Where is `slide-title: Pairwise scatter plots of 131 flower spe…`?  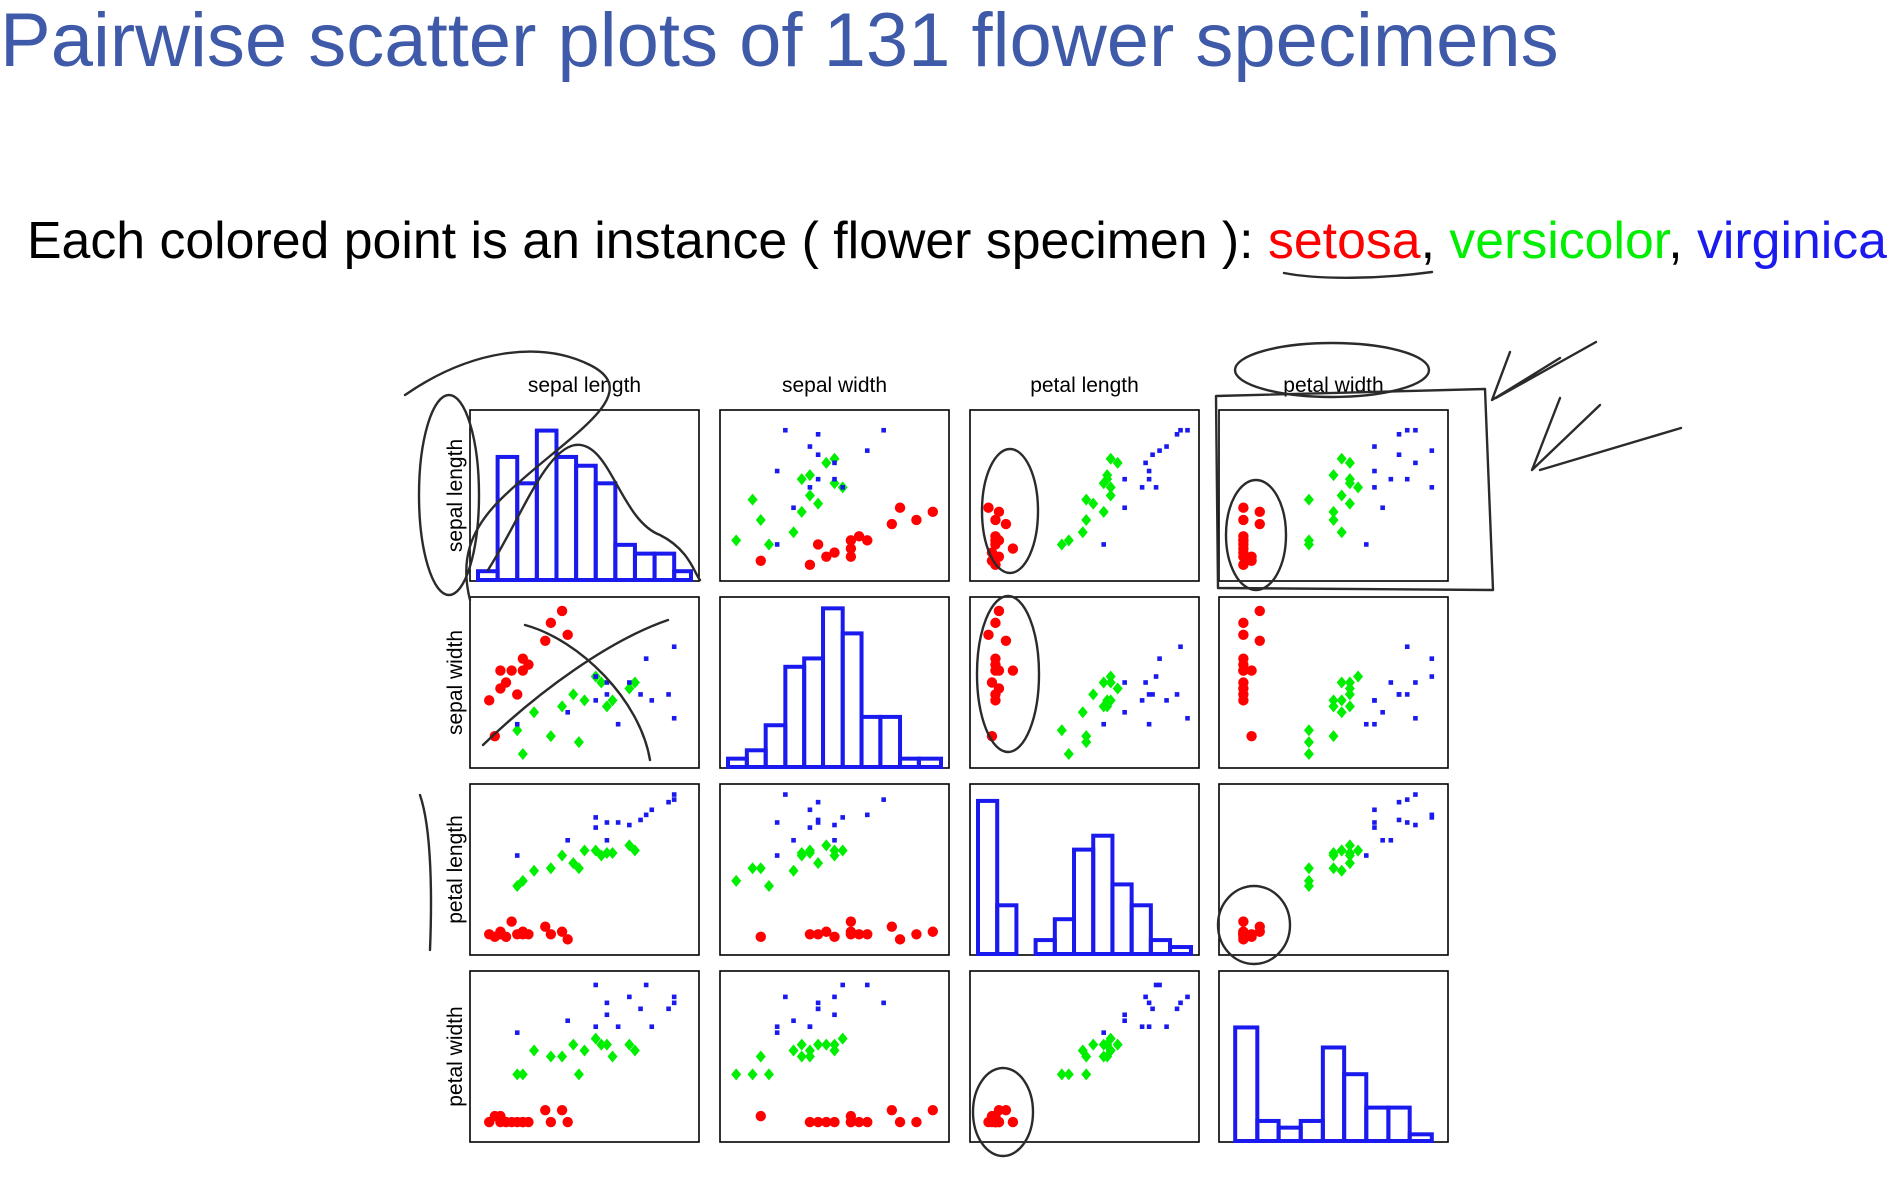
slide-title: Pairwise scatter plots of 131 flower spe… is located at coordinates (779, 41).